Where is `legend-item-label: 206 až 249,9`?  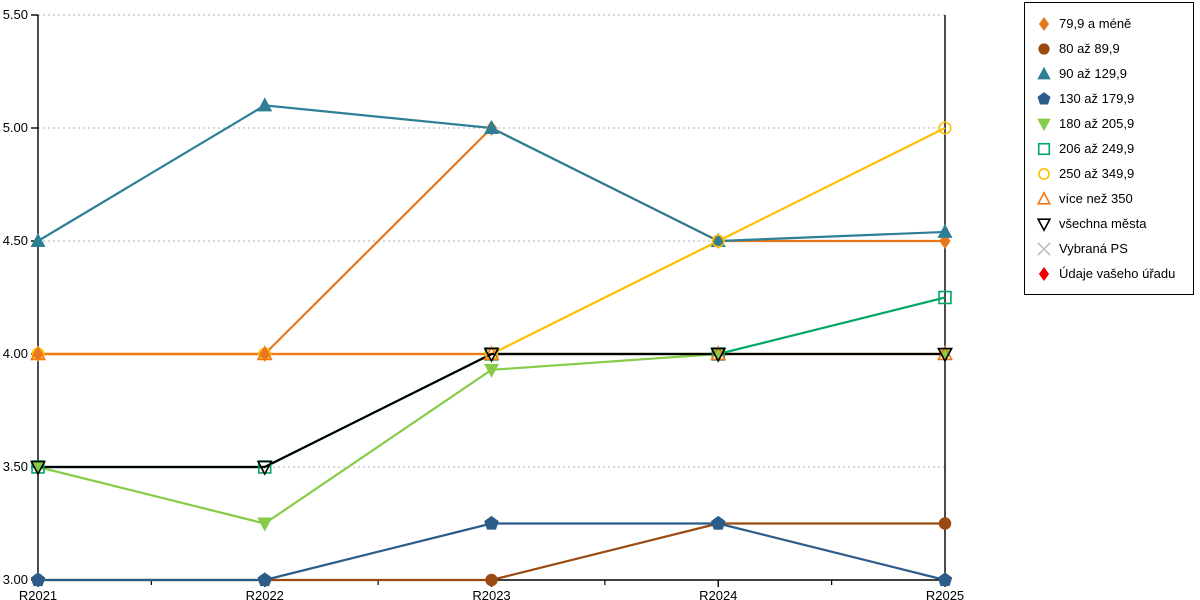
legend-item-label: 206 až 249,9 is located at coordinates (1097, 148).